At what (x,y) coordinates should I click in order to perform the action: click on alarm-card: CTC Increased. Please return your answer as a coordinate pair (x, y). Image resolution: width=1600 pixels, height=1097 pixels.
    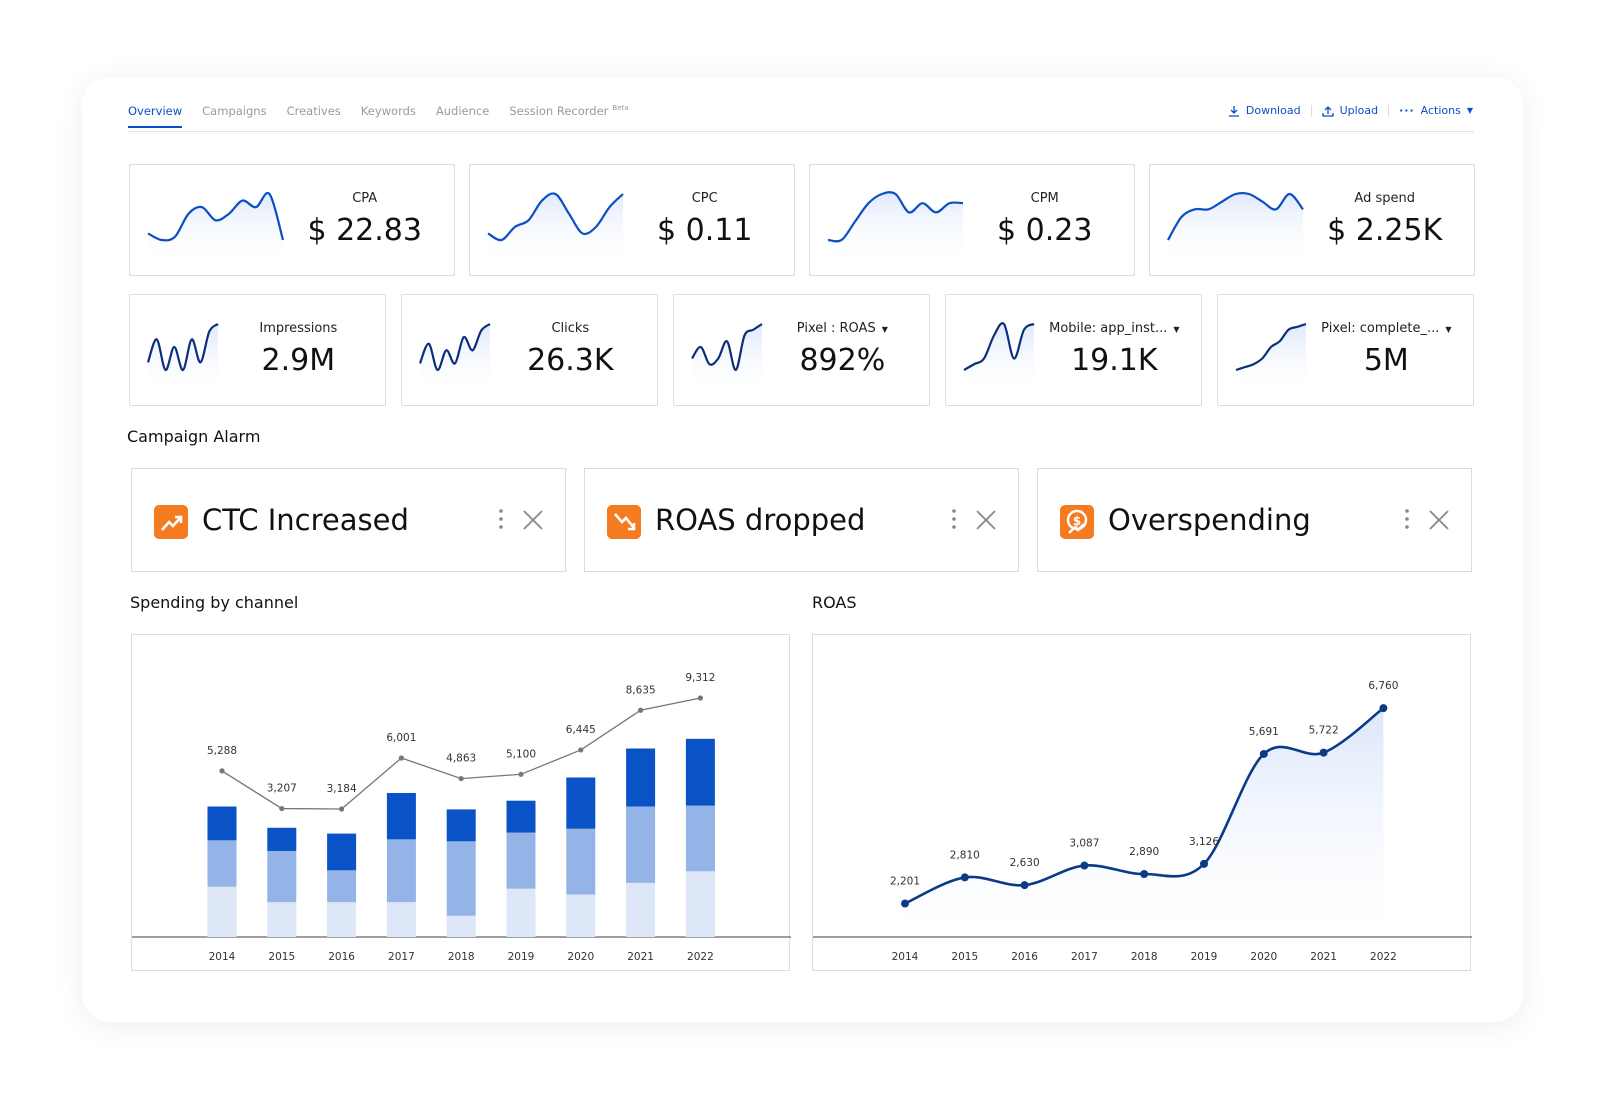
    Looking at the image, I should click on (348, 520).